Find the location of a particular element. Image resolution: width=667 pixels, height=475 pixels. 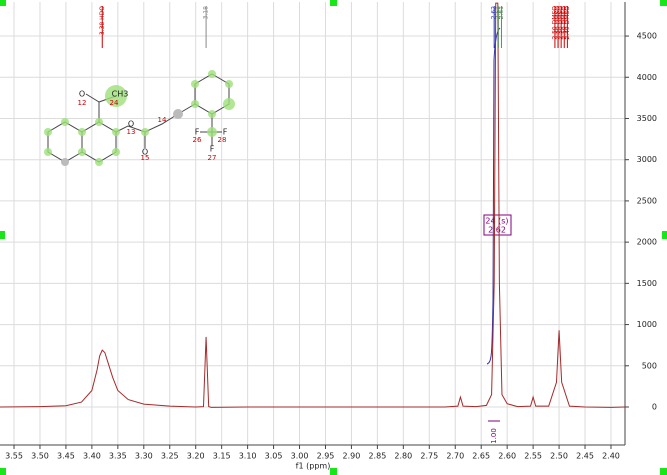

x-tick-label: 3.10 is located at coordinates (248, 456).